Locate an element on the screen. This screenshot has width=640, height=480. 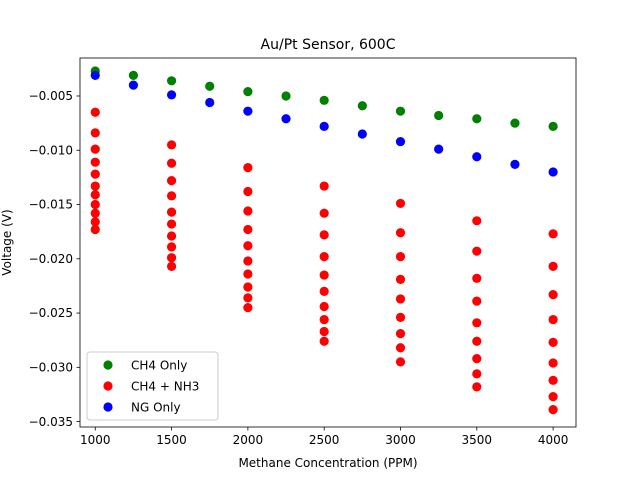
x-tick-label-4: 3000 is located at coordinates (400, 440).